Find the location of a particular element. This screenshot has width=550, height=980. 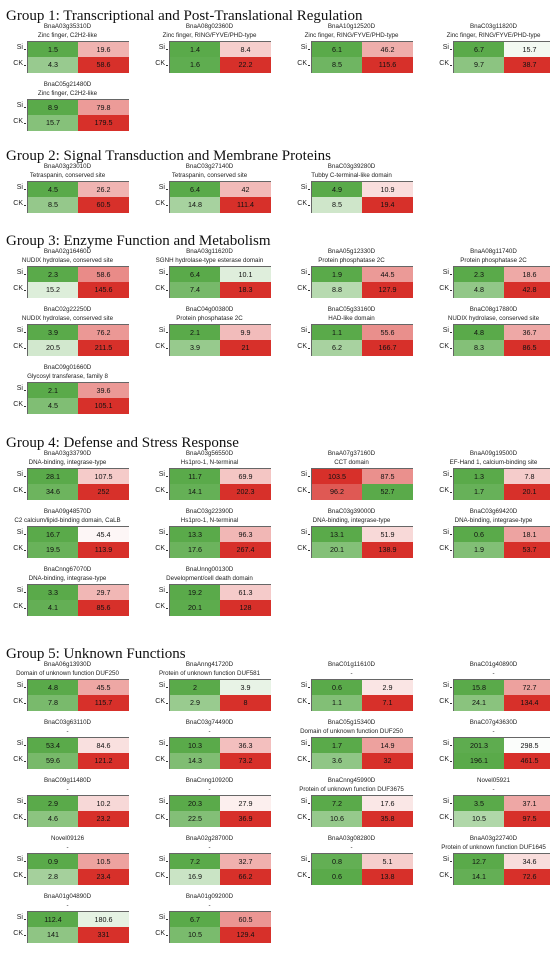

gene-id-label: BnaA03g08280D is located at coordinates (351, 838).